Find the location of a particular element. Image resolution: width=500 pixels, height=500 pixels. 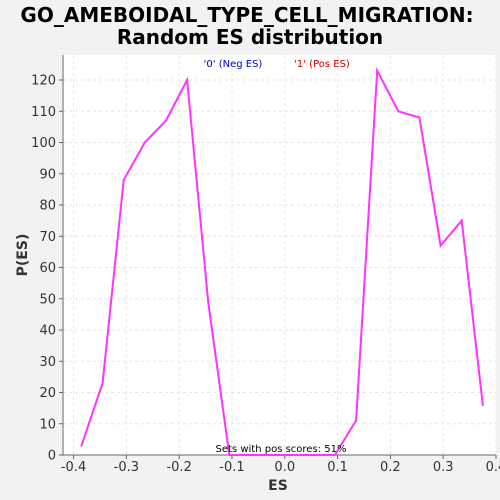

x-tick-label-3: -0.1 is located at coordinates (231, 467).